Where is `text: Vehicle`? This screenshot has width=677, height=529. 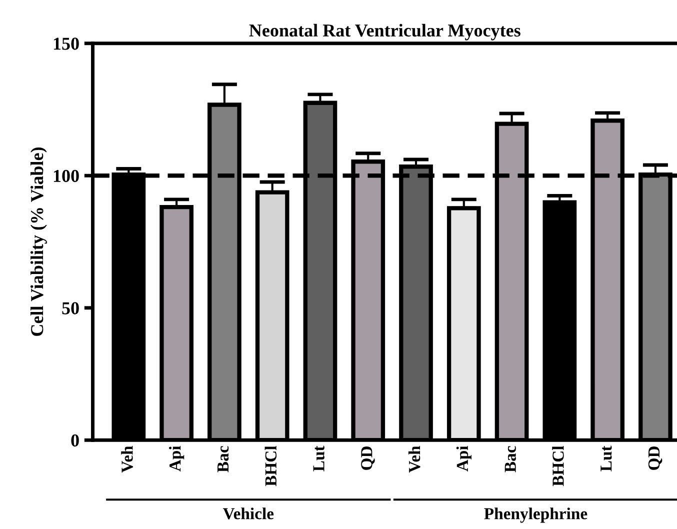
text: Vehicle is located at coordinates (248, 514).